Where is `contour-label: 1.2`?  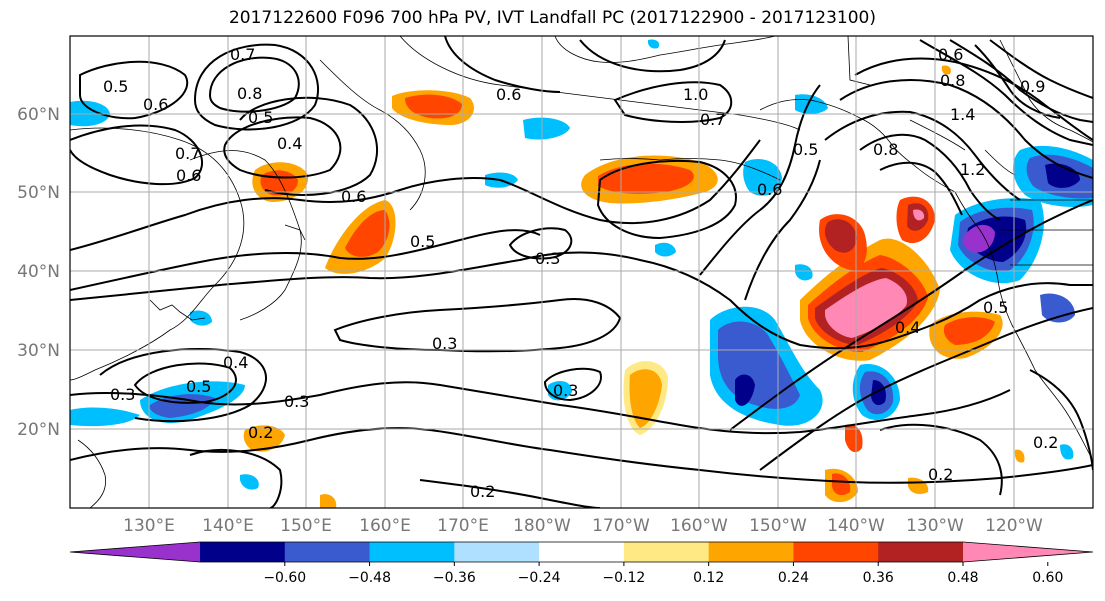
contour-label: 1.2 is located at coordinates (972, 169).